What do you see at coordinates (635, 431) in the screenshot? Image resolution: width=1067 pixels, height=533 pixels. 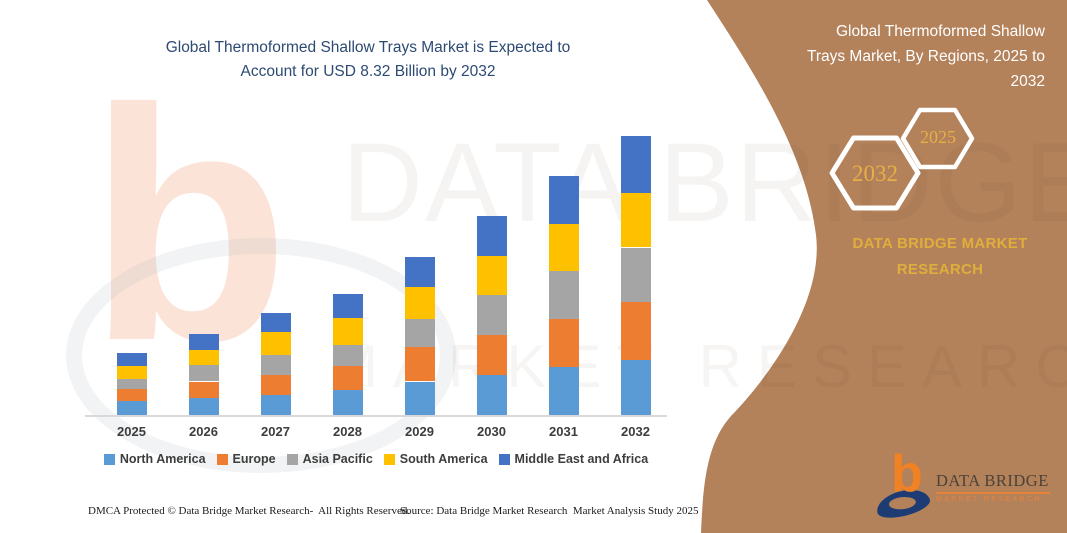 I see `x-axis-label: 2032` at bounding box center [635, 431].